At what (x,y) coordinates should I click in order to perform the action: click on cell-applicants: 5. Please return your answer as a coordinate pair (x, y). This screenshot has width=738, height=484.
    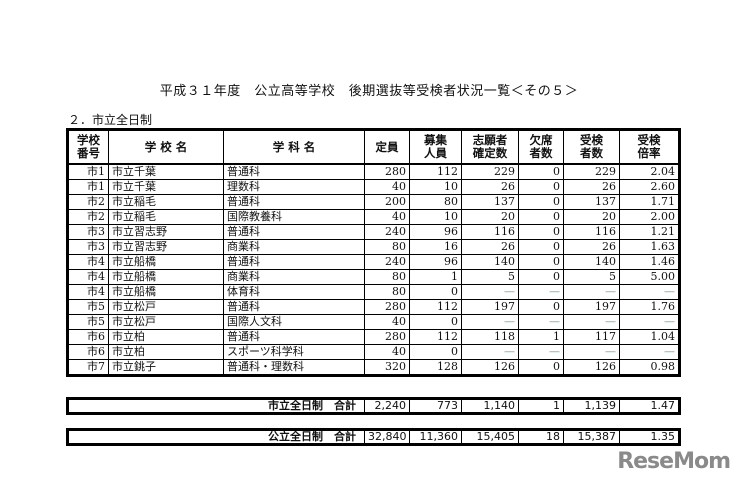
    Looking at the image, I should click on (490, 277).